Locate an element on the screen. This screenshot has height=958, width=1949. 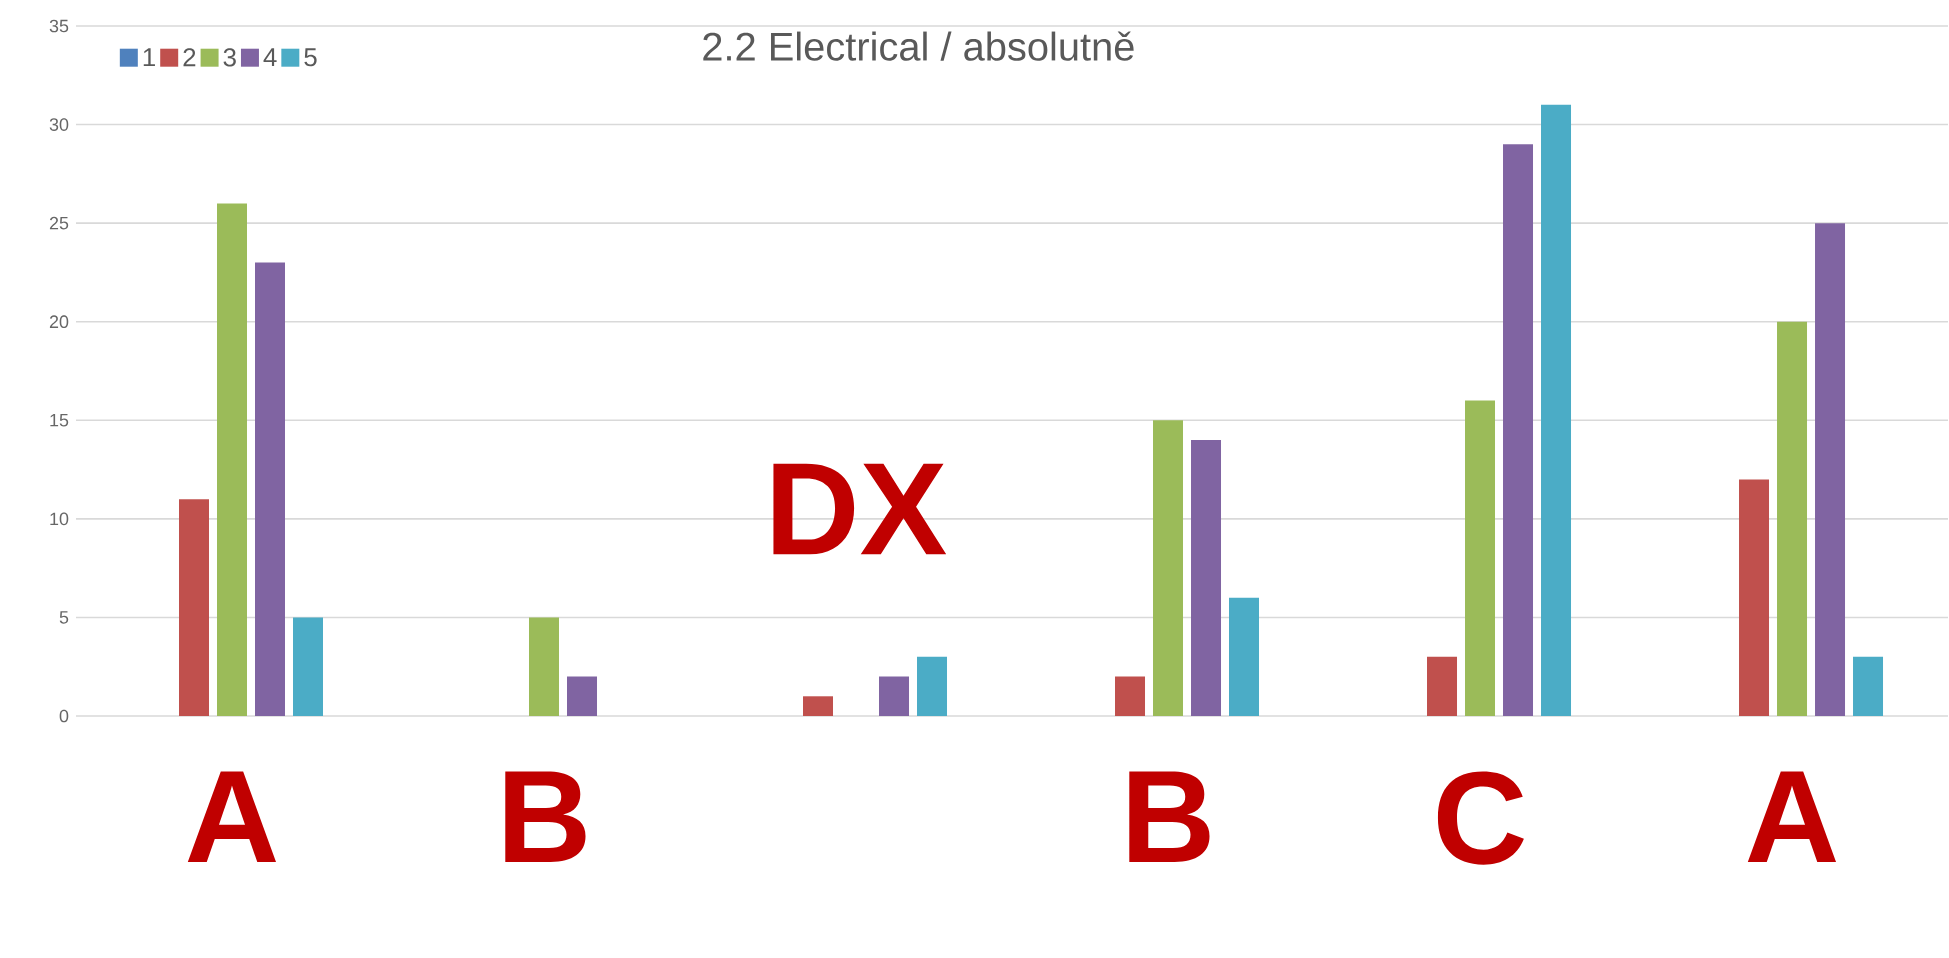
y-tick-label: 35 is located at coordinates (59, 26).